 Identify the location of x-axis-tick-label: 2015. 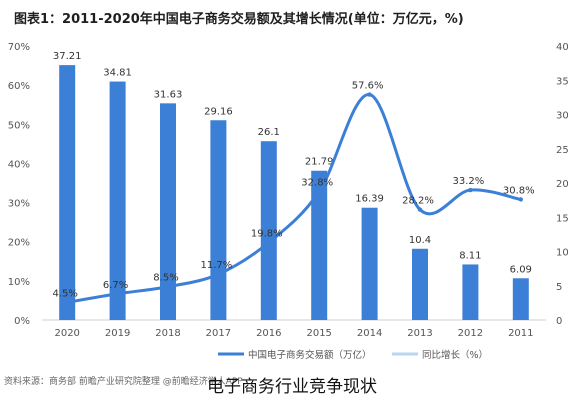
(318, 333).